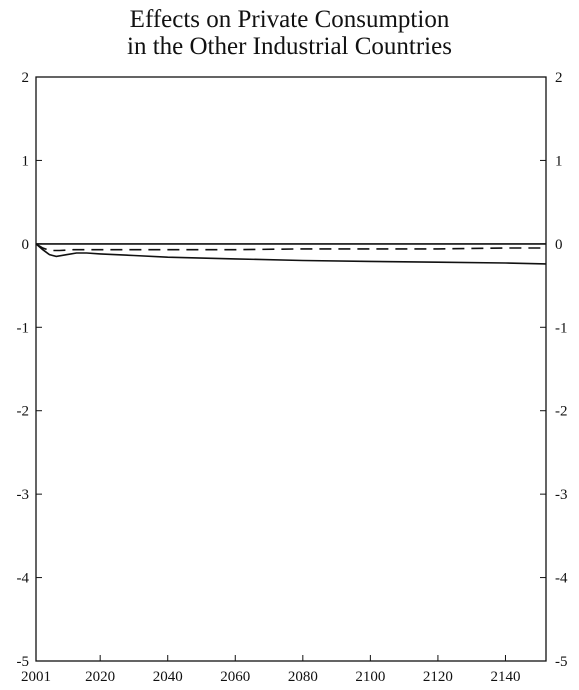  I want to click on y-tick-label-left: -1, so click(23, 328).